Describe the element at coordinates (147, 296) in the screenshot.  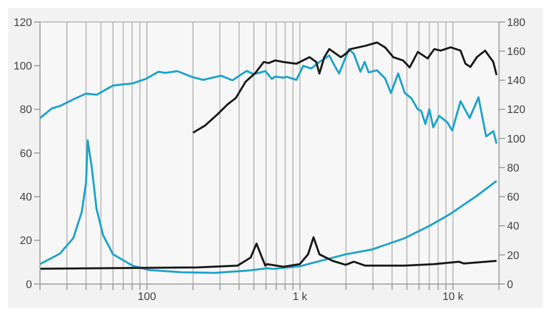
I see `x-tick-label: 100` at that location.